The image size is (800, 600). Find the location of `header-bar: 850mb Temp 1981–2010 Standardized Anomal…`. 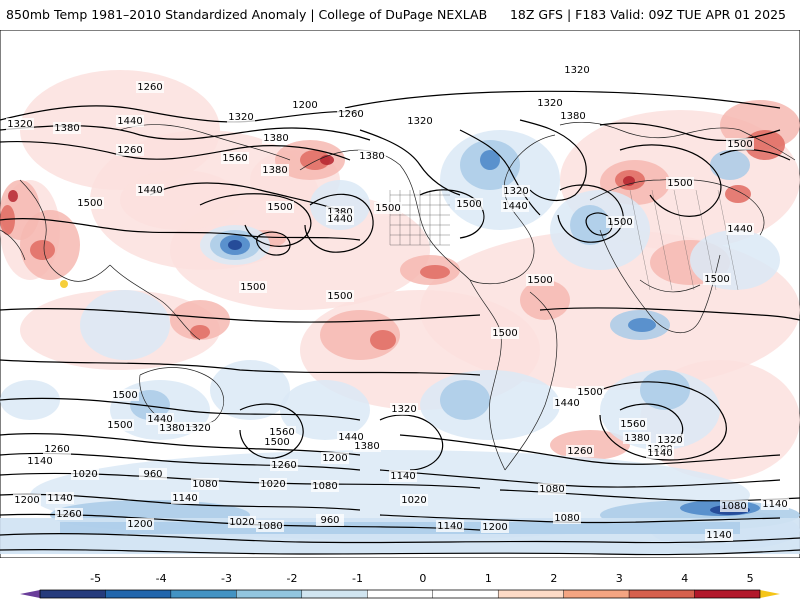

header-bar: 850mb Temp 1981–2010 Standardized Anomal… is located at coordinates (400, 15).